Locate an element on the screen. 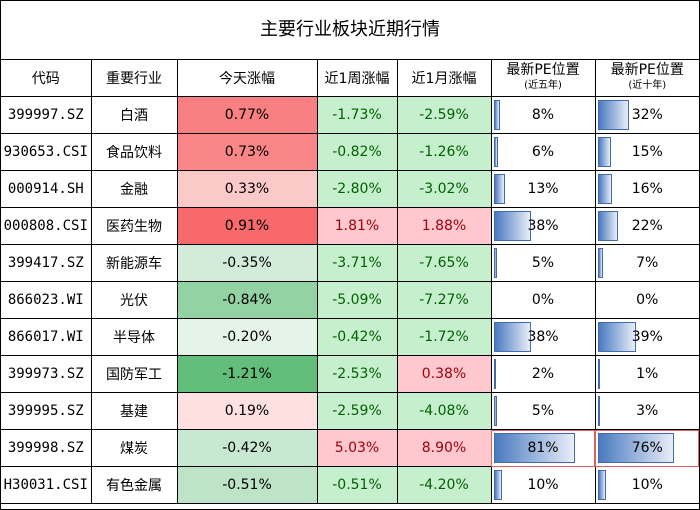 The height and width of the screenshot is (510, 700). cell-month-change: -3.02% is located at coordinates (444, 189).